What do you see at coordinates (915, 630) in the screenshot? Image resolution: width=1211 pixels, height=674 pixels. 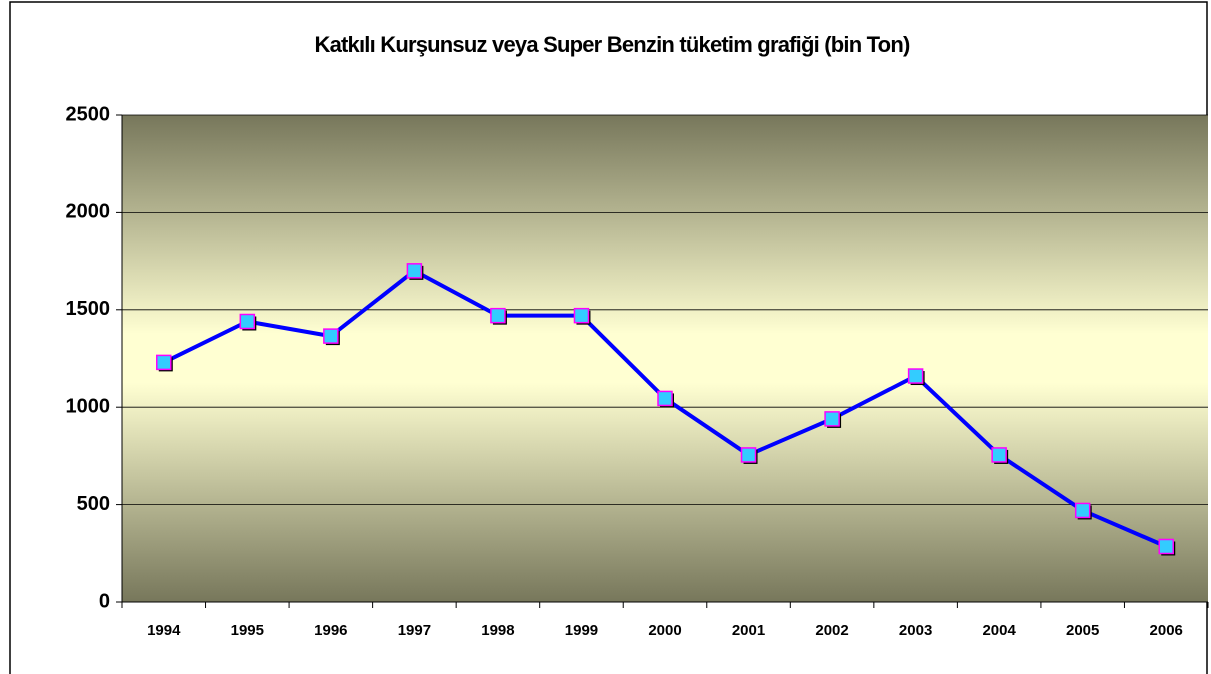 I see `x-tick-label: 2003` at bounding box center [915, 630].